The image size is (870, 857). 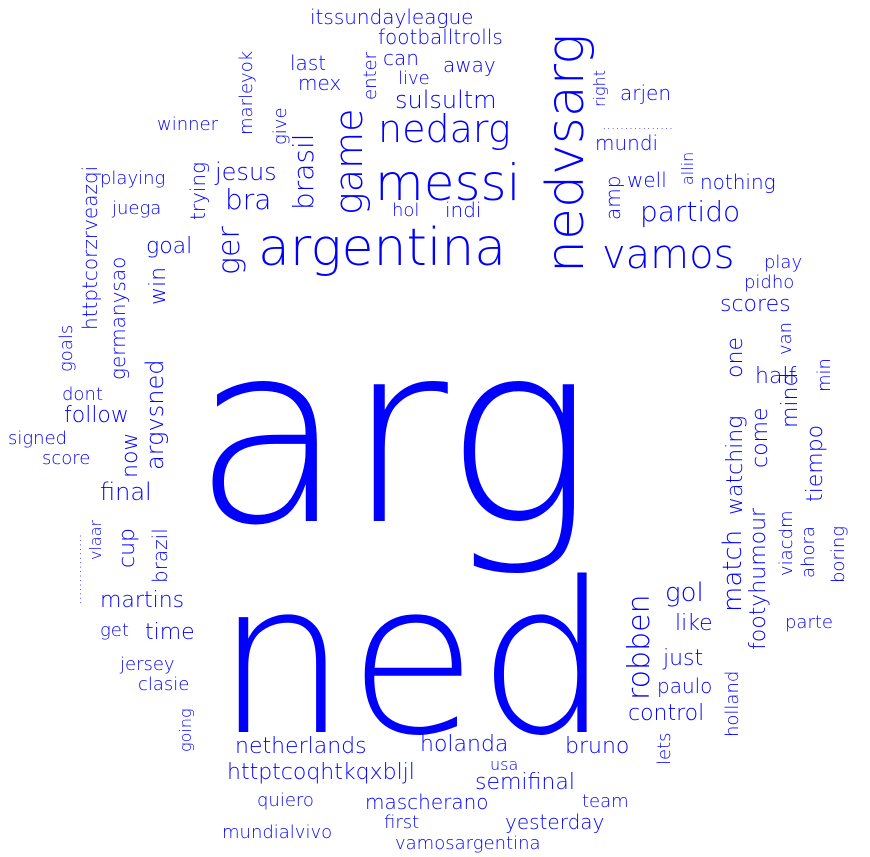 I want to click on word-goals: goals, so click(x=66, y=348).